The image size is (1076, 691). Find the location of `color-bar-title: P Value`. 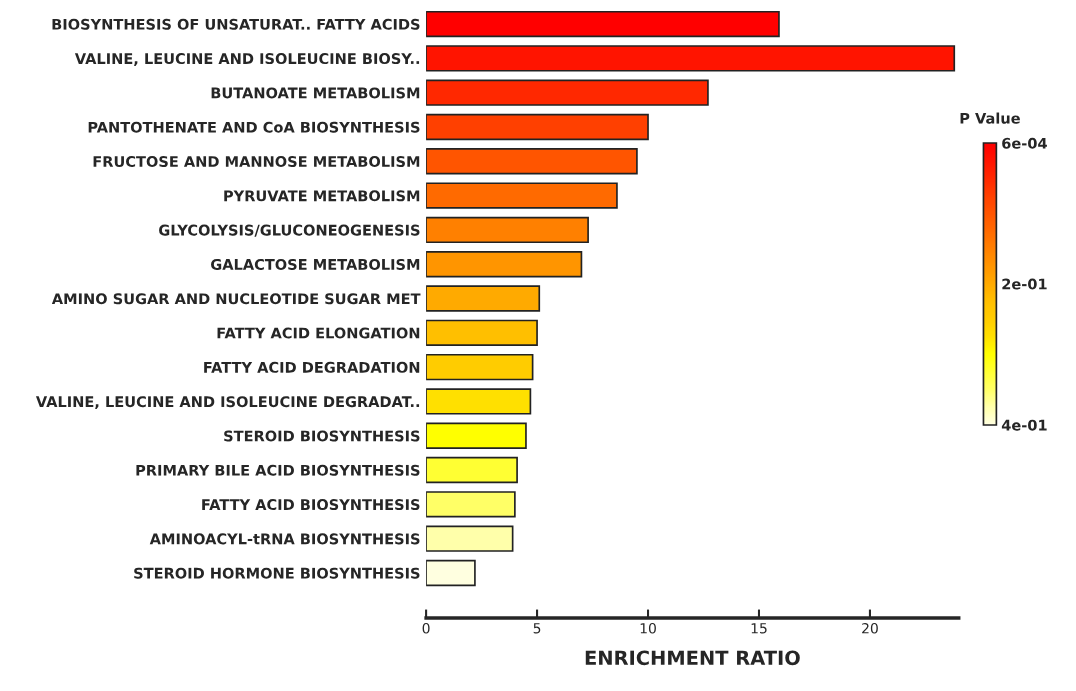

color-bar-title: P Value is located at coordinates (990, 118).